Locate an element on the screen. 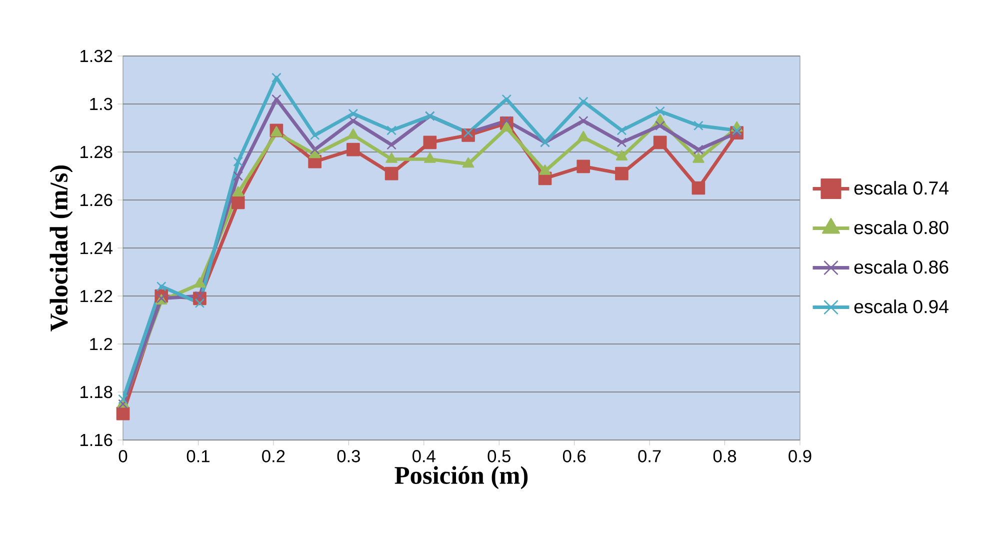  legend-label: escala 0.80 is located at coordinates (901, 227).